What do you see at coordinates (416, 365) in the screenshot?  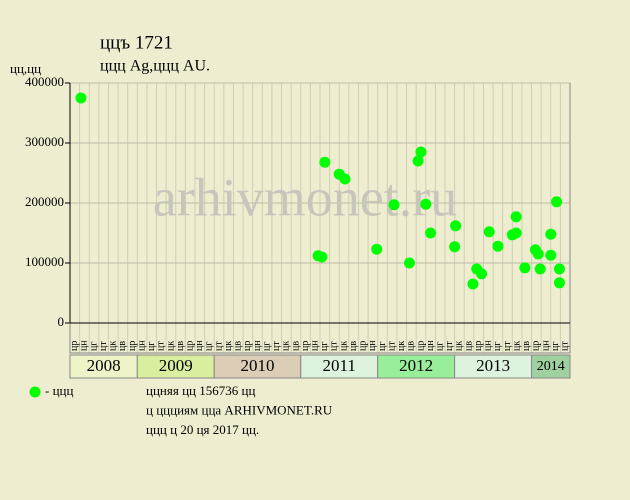 I see `year-label: 2012` at bounding box center [416, 365].